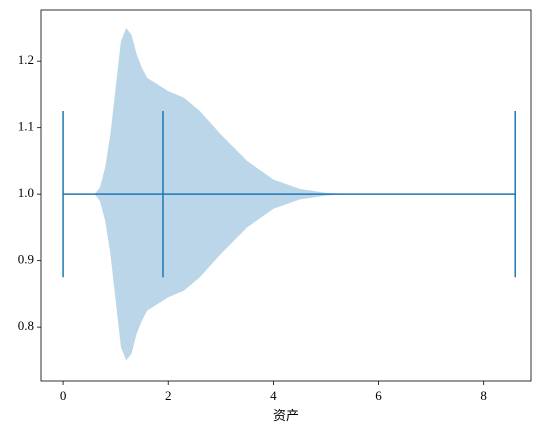 Image resolution: width=546 pixels, height=436 pixels. Describe the element at coordinates (273, 395) in the screenshot. I see `x-tick-label: 4` at that location.